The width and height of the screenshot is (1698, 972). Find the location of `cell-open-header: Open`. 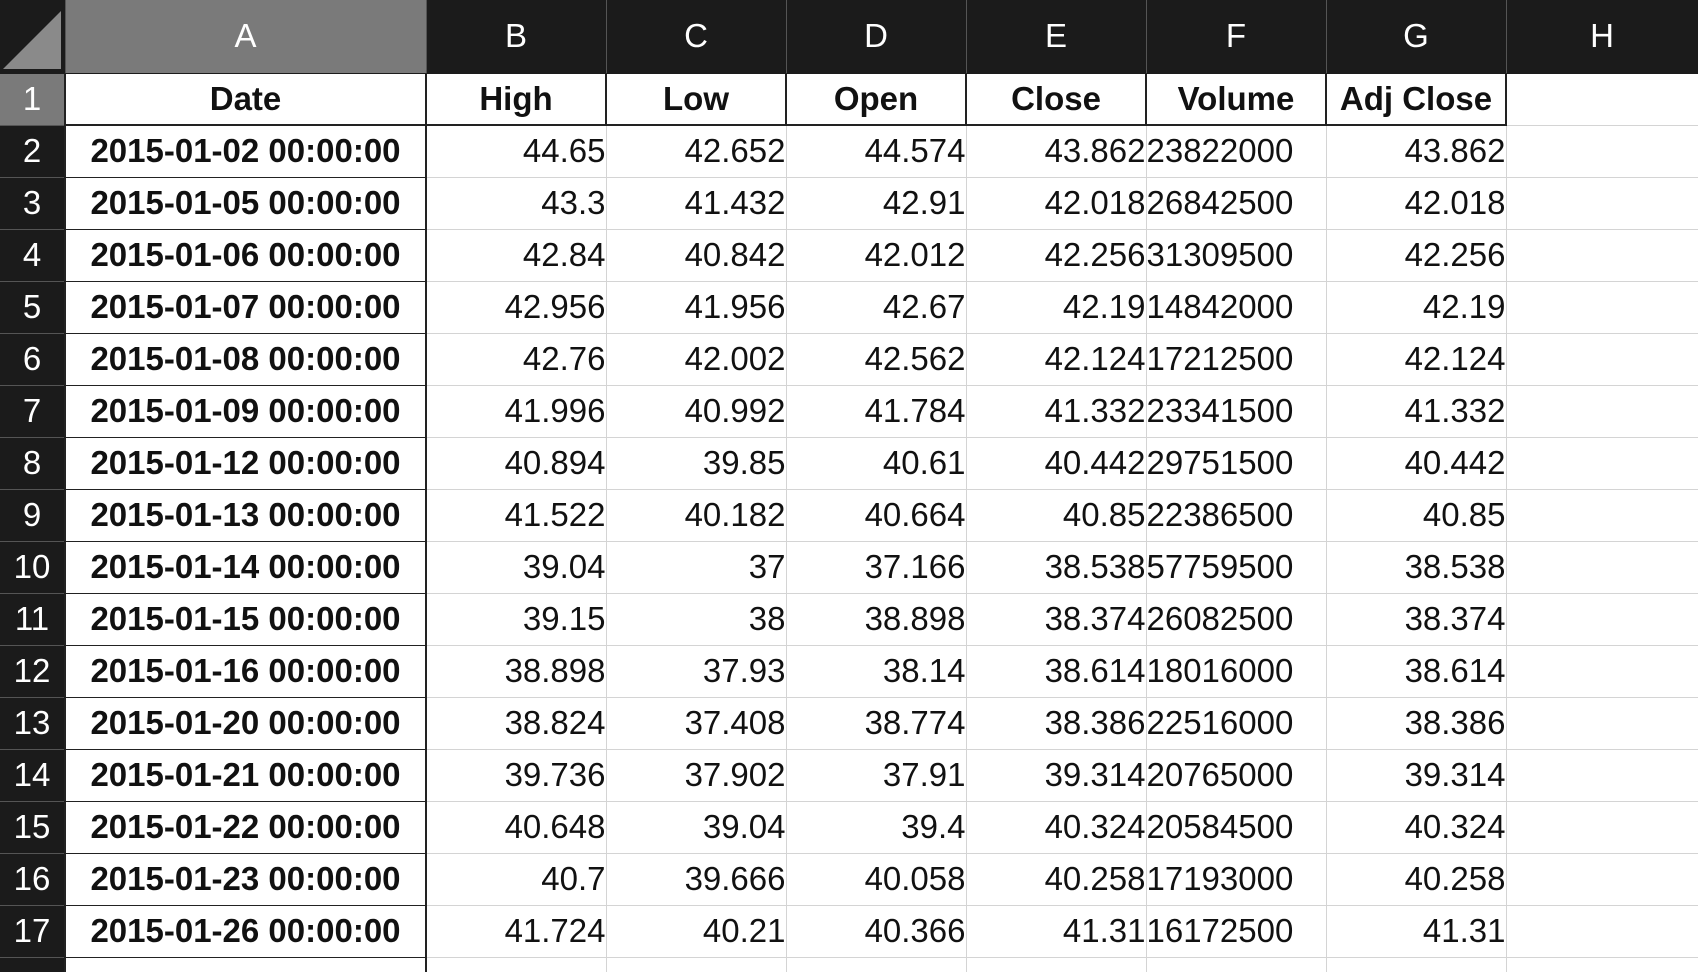

cell-open-header: Open is located at coordinates (876, 99).